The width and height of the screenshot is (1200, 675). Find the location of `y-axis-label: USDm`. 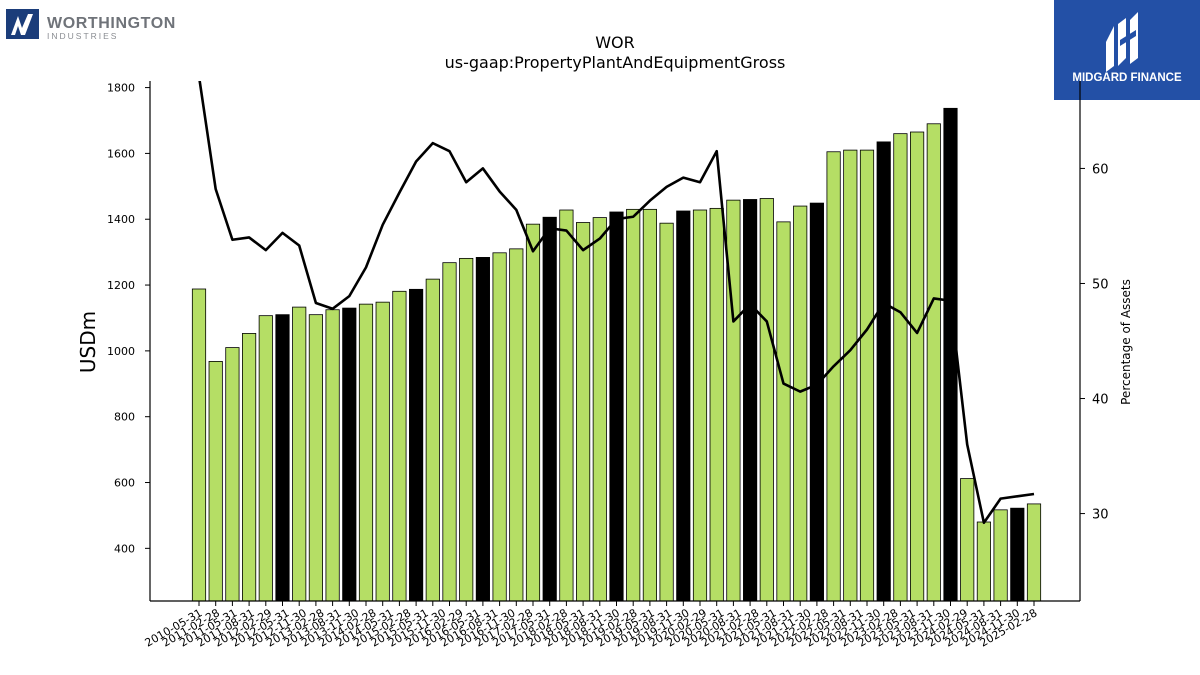

y-axis-label: USDm is located at coordinates (88, 342).